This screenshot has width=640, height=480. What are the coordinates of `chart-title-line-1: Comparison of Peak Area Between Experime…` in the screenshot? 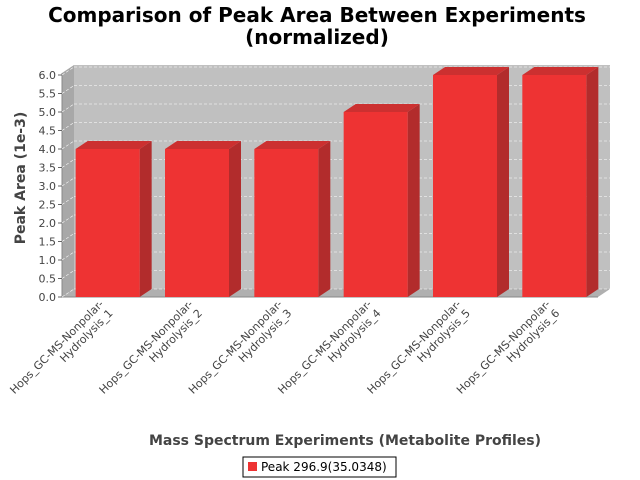 It's located at (317, 15).